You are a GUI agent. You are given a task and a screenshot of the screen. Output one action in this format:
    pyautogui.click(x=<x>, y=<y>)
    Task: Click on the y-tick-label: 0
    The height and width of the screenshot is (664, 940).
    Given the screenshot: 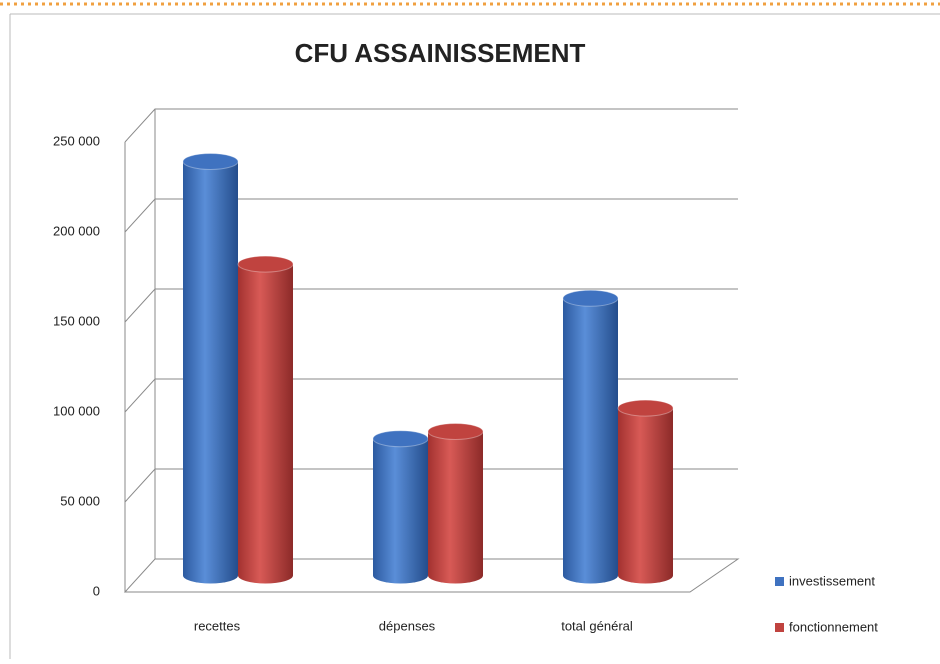 What is the action you would take?
    pyautogui.click(x=96, y=590)
    